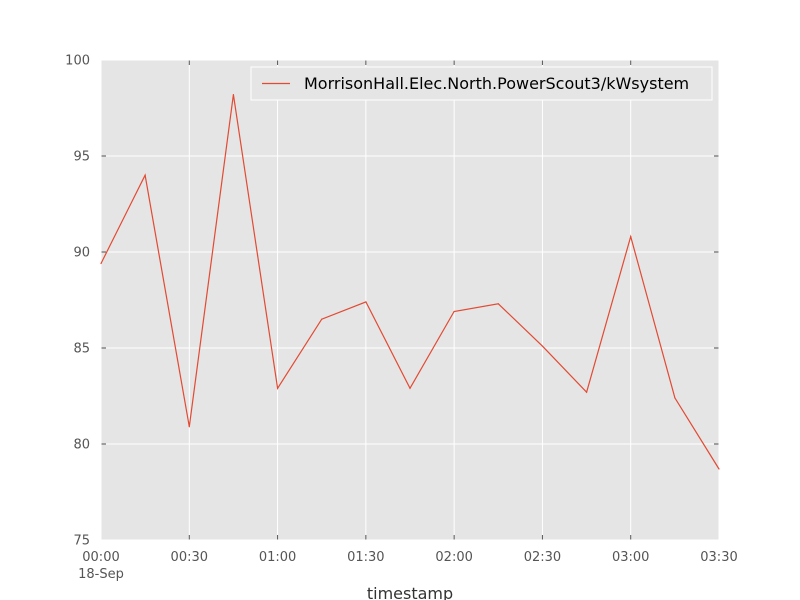  I want to click on y-tick-labels: 75 80 85 90 95 100, so click(77, 301).